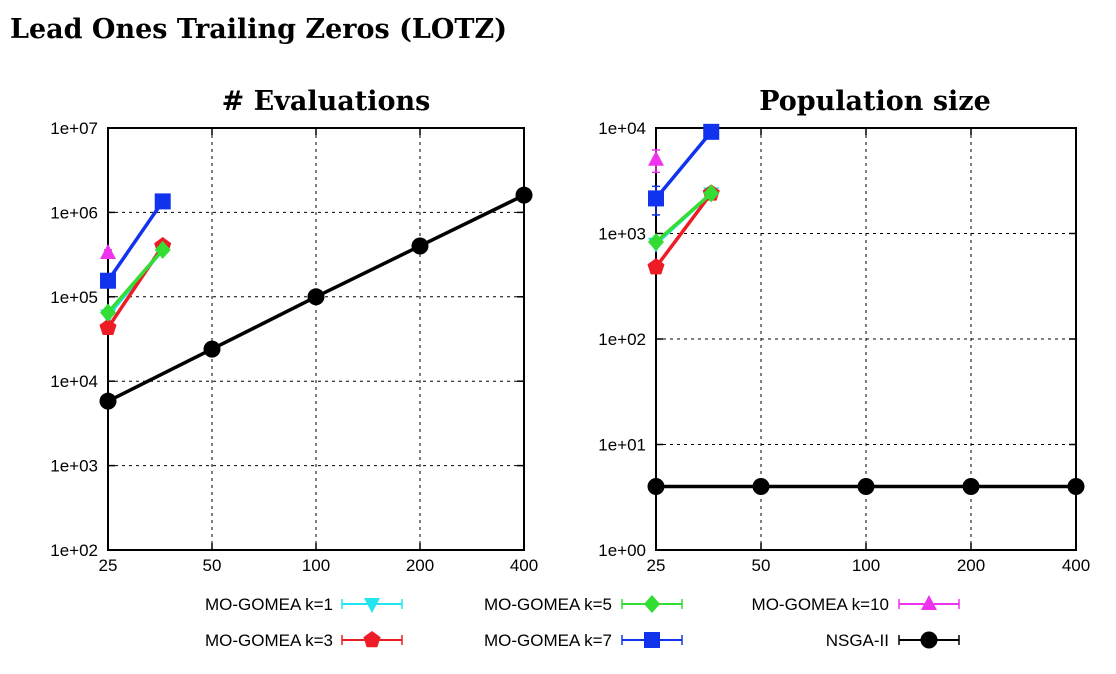 The width and height of the screenshot is (1116, 674). I want to click on panel-title: # Evaluations, so click(326, 101).